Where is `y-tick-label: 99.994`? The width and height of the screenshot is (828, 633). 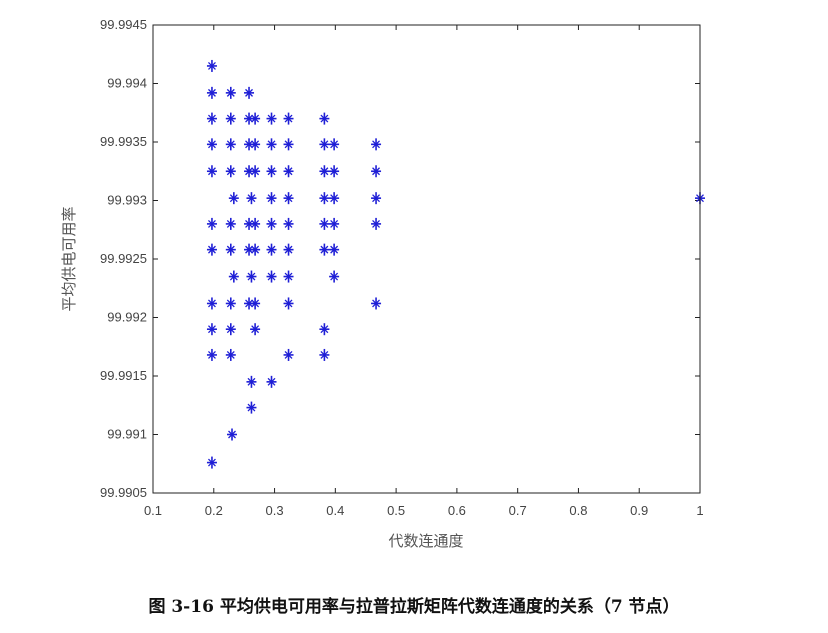
y-tick-label: 99.994 is located at coordinates (127, 83).